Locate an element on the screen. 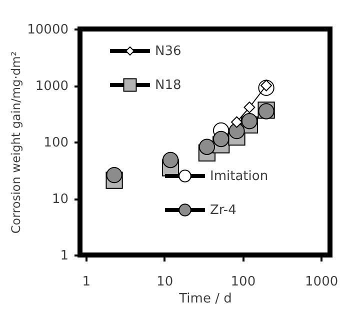 This screenshot has width=348, height=315. y-tick-label: 10000 is located at coordinates (47, 30).